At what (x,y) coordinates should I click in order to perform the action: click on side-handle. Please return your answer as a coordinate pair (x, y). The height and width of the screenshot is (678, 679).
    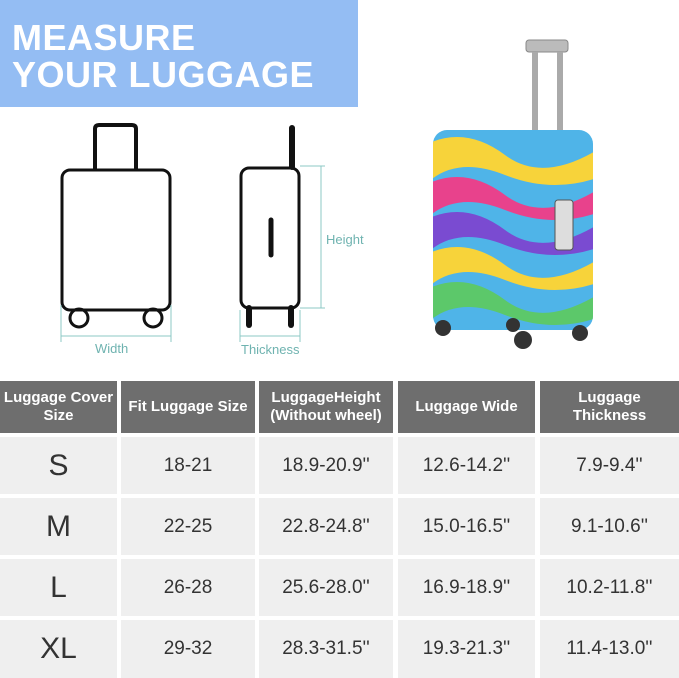
    Looking at the image, I should click on (564, 225).